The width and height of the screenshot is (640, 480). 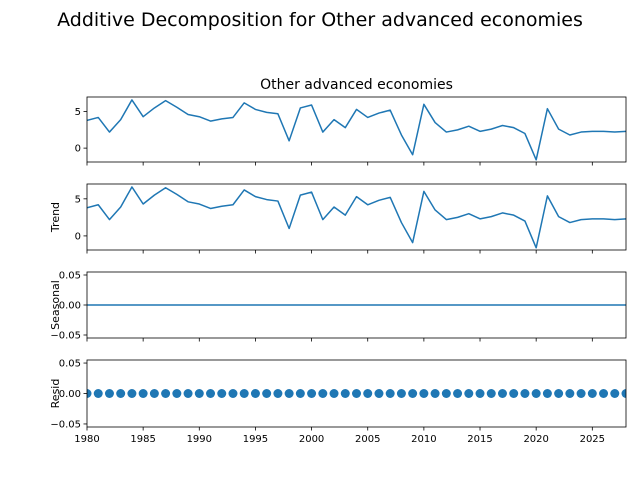 I want to click on panel-2: 0 5 Trend, so click(x=338, y=218).